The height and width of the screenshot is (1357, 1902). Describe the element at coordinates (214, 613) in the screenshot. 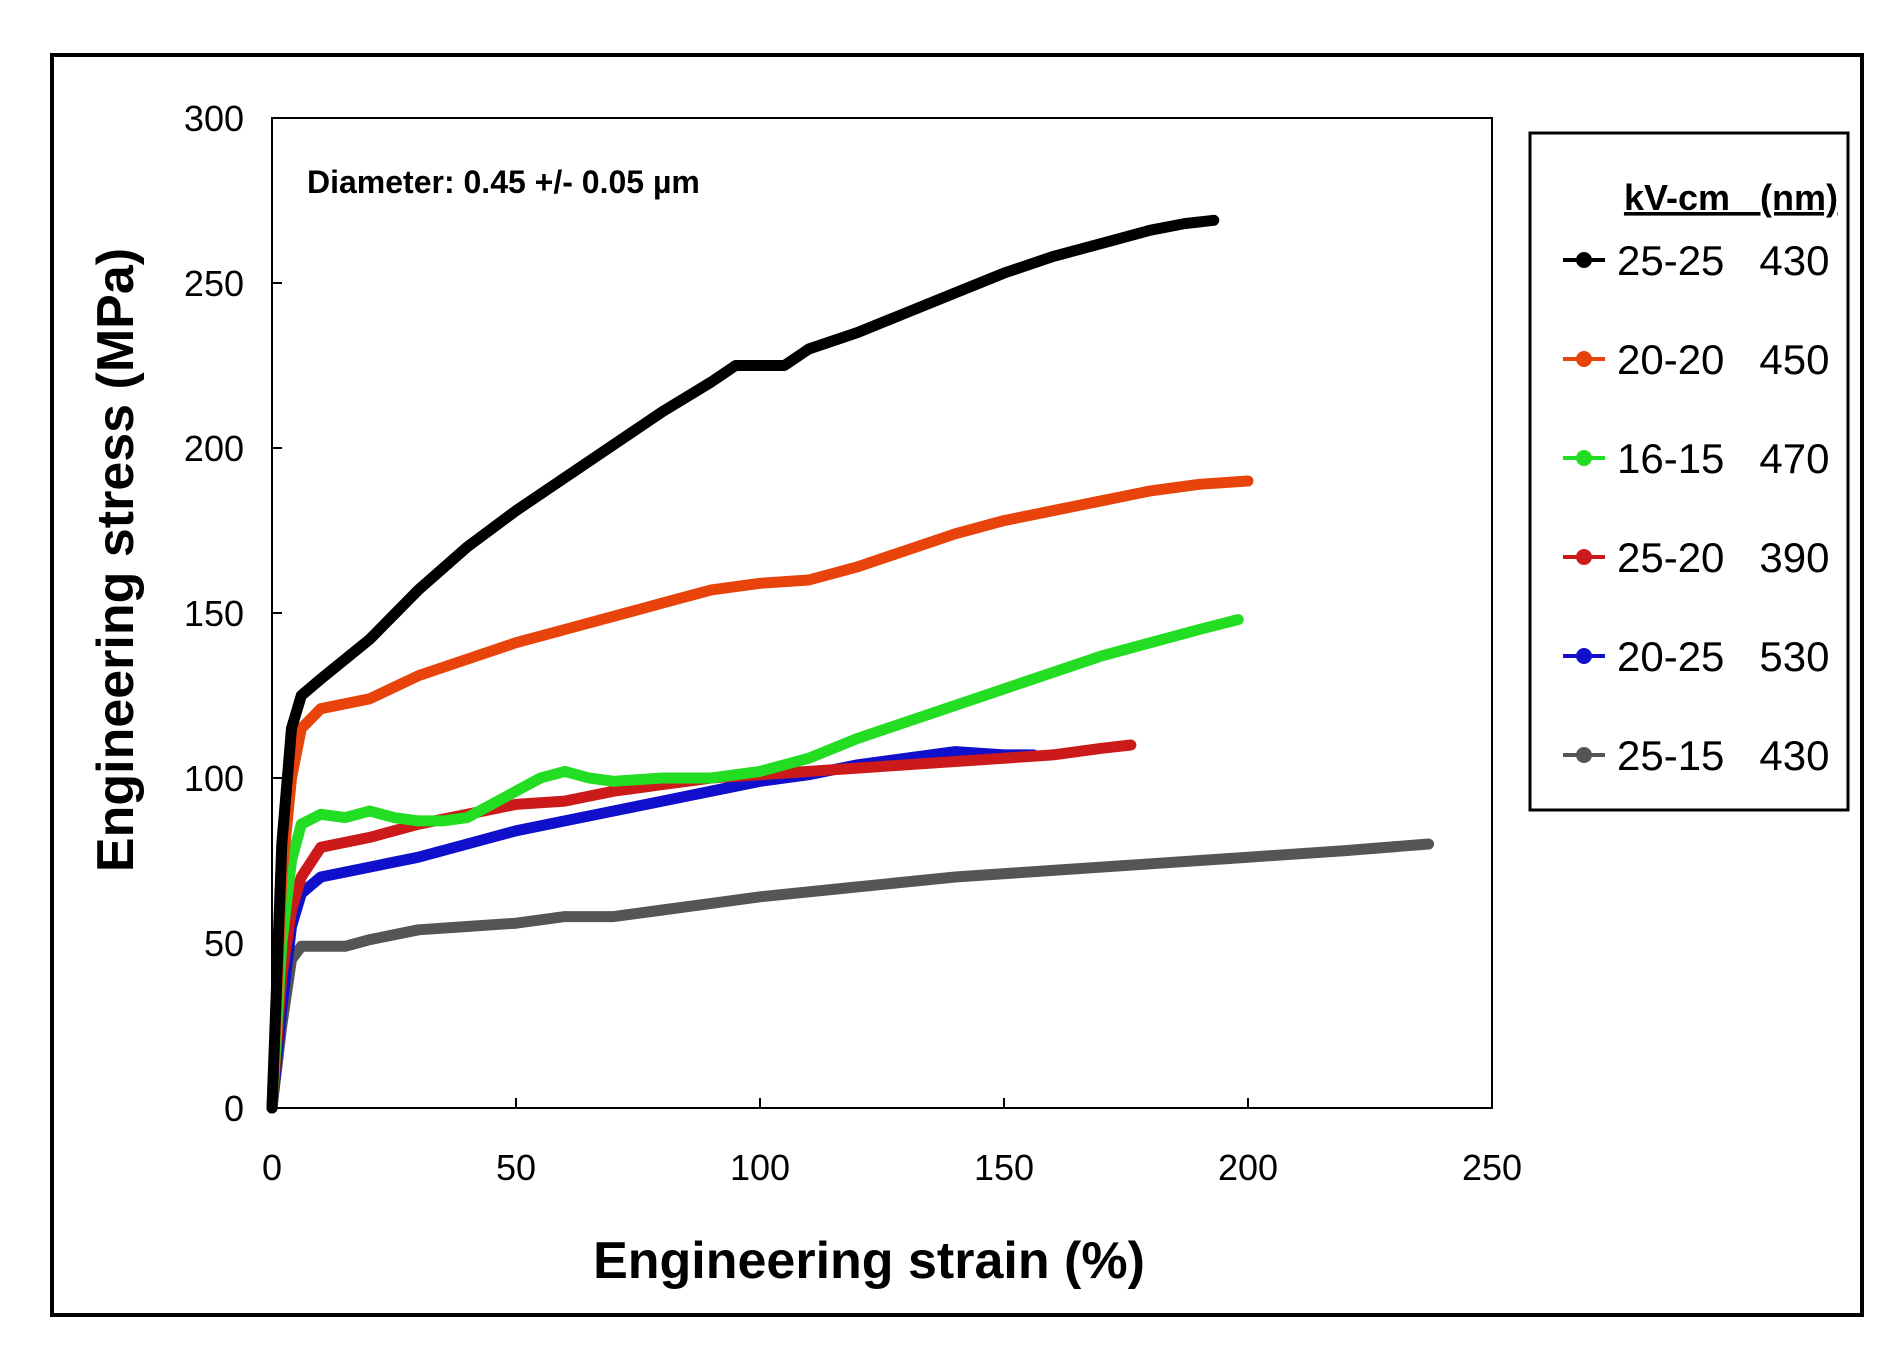

I see `y-tick-label: 150` at that location.